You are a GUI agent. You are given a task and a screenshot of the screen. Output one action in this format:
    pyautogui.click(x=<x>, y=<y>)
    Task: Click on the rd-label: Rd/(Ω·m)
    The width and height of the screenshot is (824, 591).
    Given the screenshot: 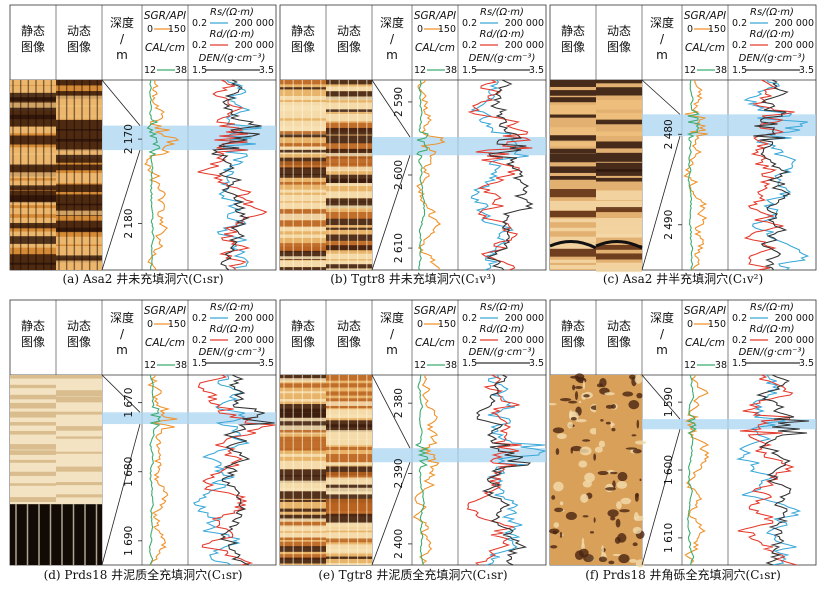 What is the action you would take?
    pyautogui.click(x=231, y=329)
    